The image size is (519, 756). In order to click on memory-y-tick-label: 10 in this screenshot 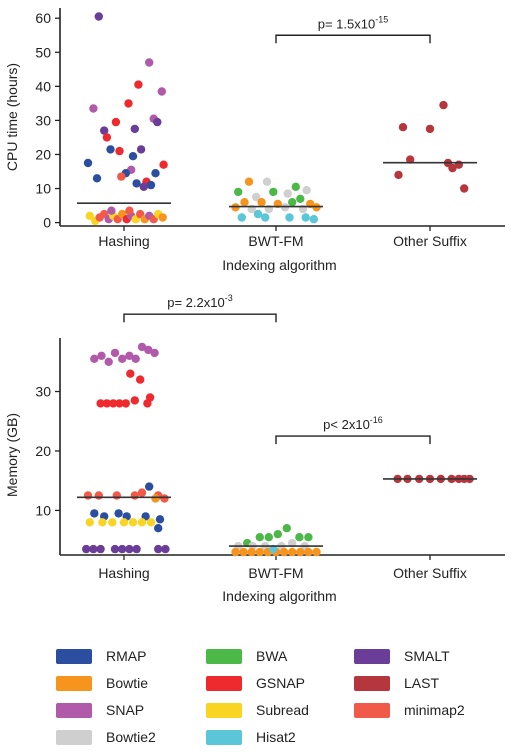, I will do `click(43, 510)`.